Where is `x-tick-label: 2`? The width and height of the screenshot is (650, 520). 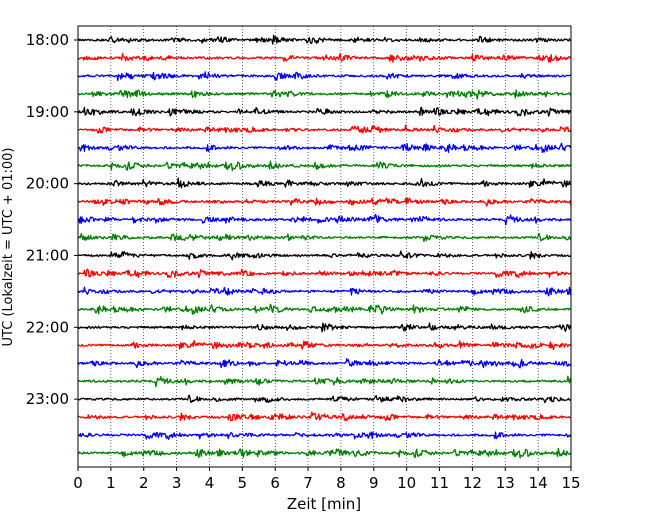
x-tick-label: 2 is located at coordinates (144, 483).